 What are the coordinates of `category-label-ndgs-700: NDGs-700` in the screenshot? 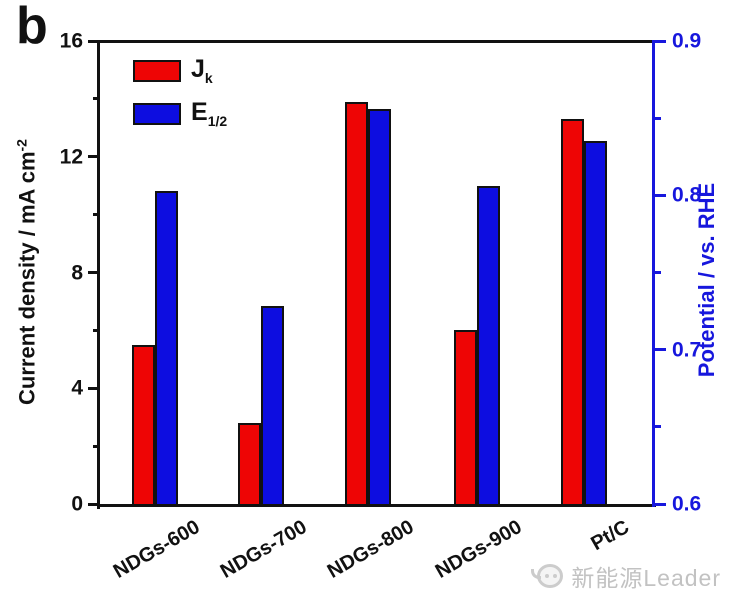 It's located at (263, 549).